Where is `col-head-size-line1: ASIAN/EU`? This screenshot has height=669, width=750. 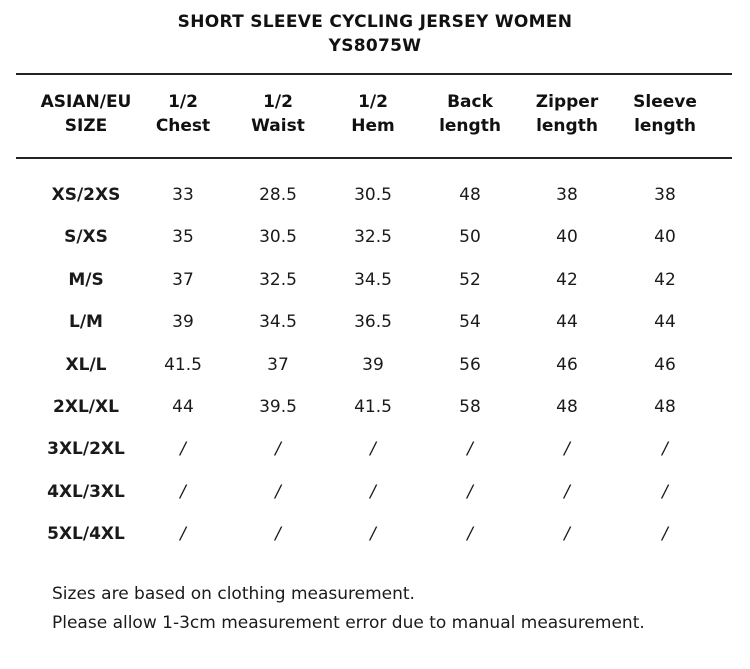 col-head-size-line1: ASIAN/EU is located at coordinates (86, 102).